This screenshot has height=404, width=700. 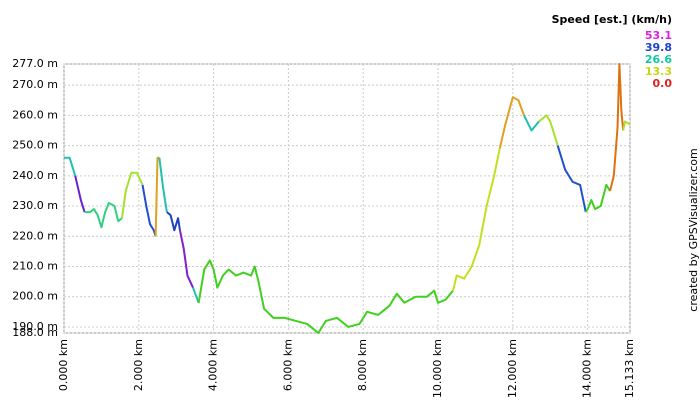 I want to click on credit: created by GPSVisualizer.com, so click(x=693, y=229).